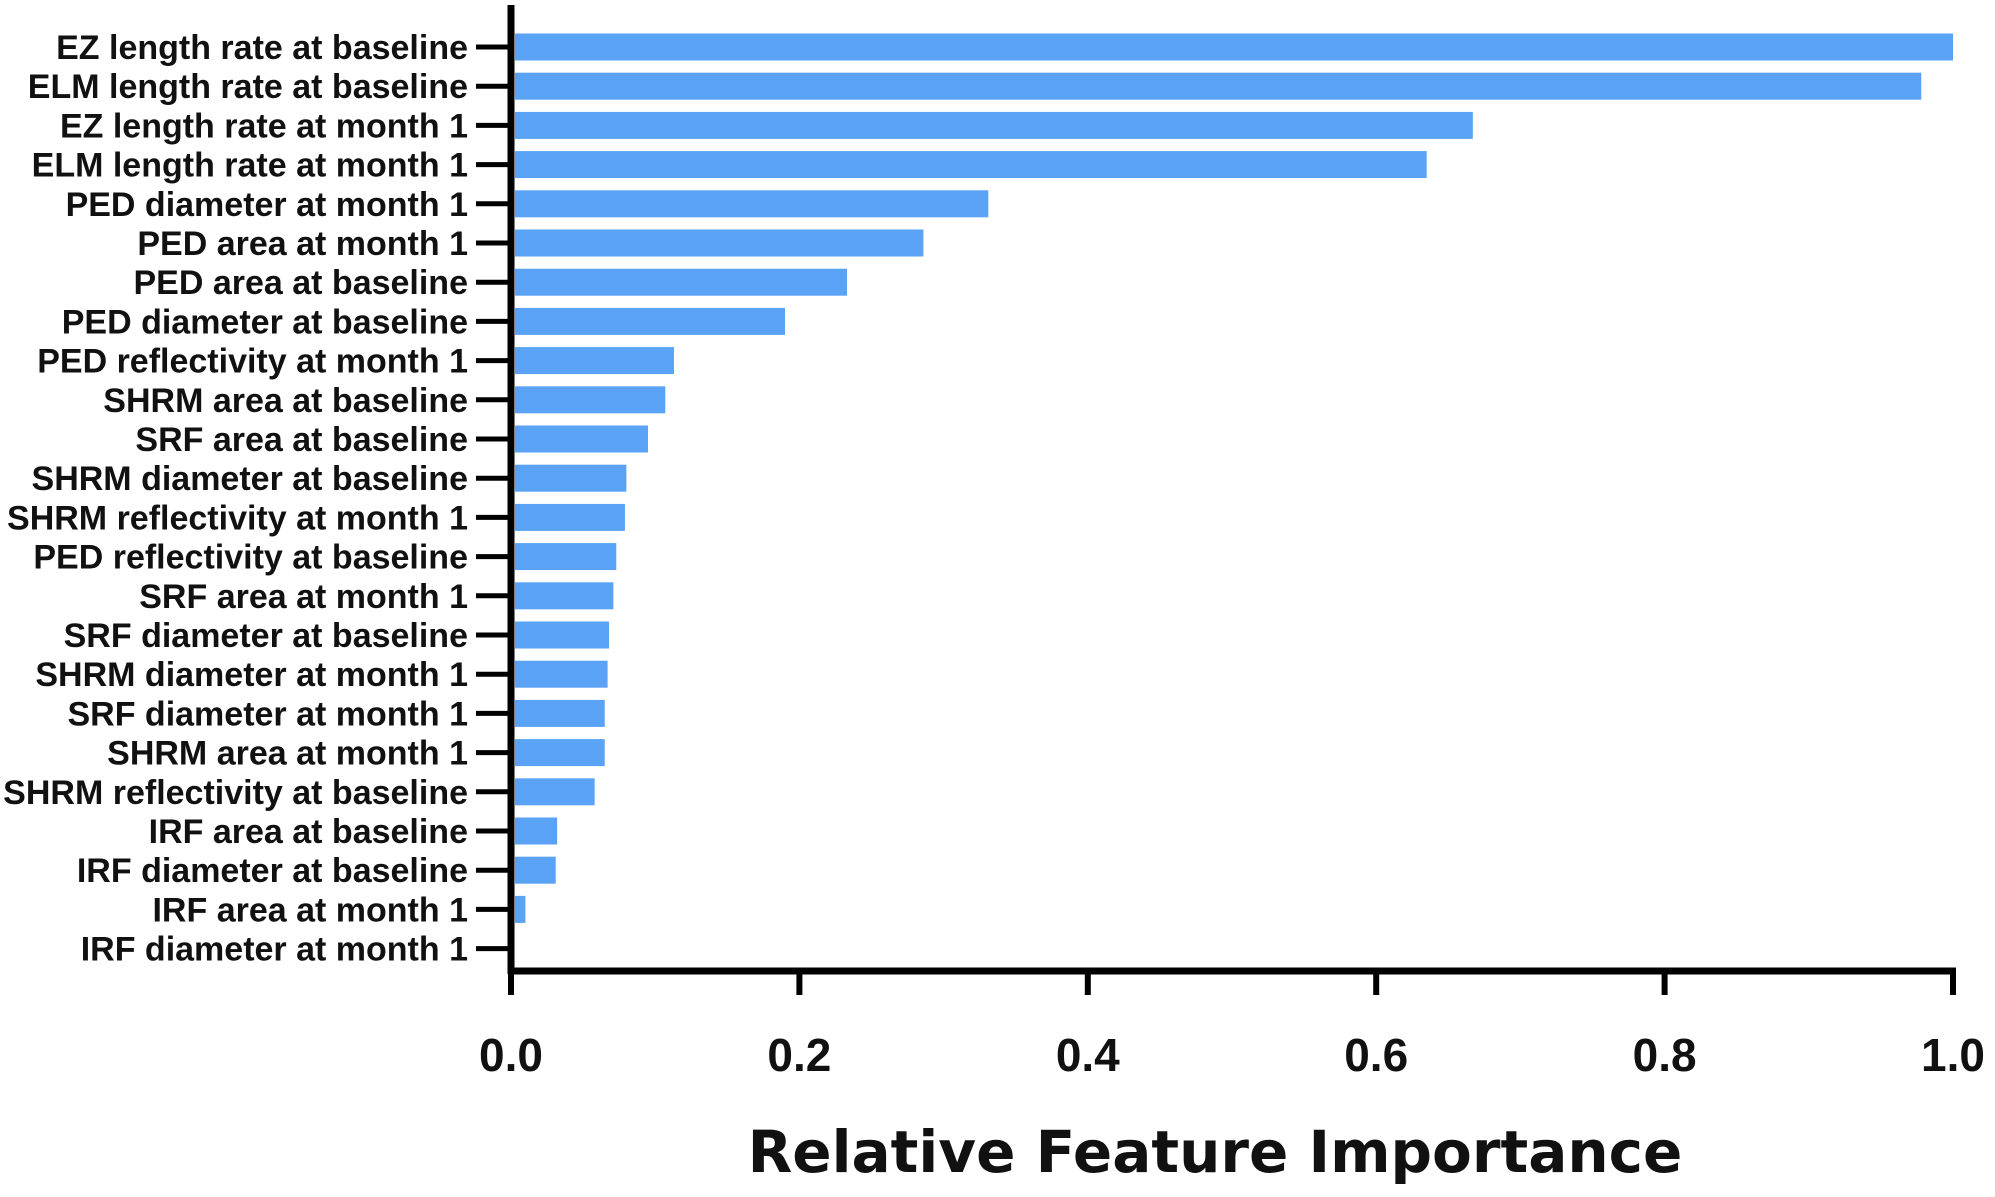 The height and width of the screenshot is (1197, 1995). Describe the element at coordinates (235, 793) in the screenshot. I see `category-label: SHRM reflectivity at baseline` at that location.